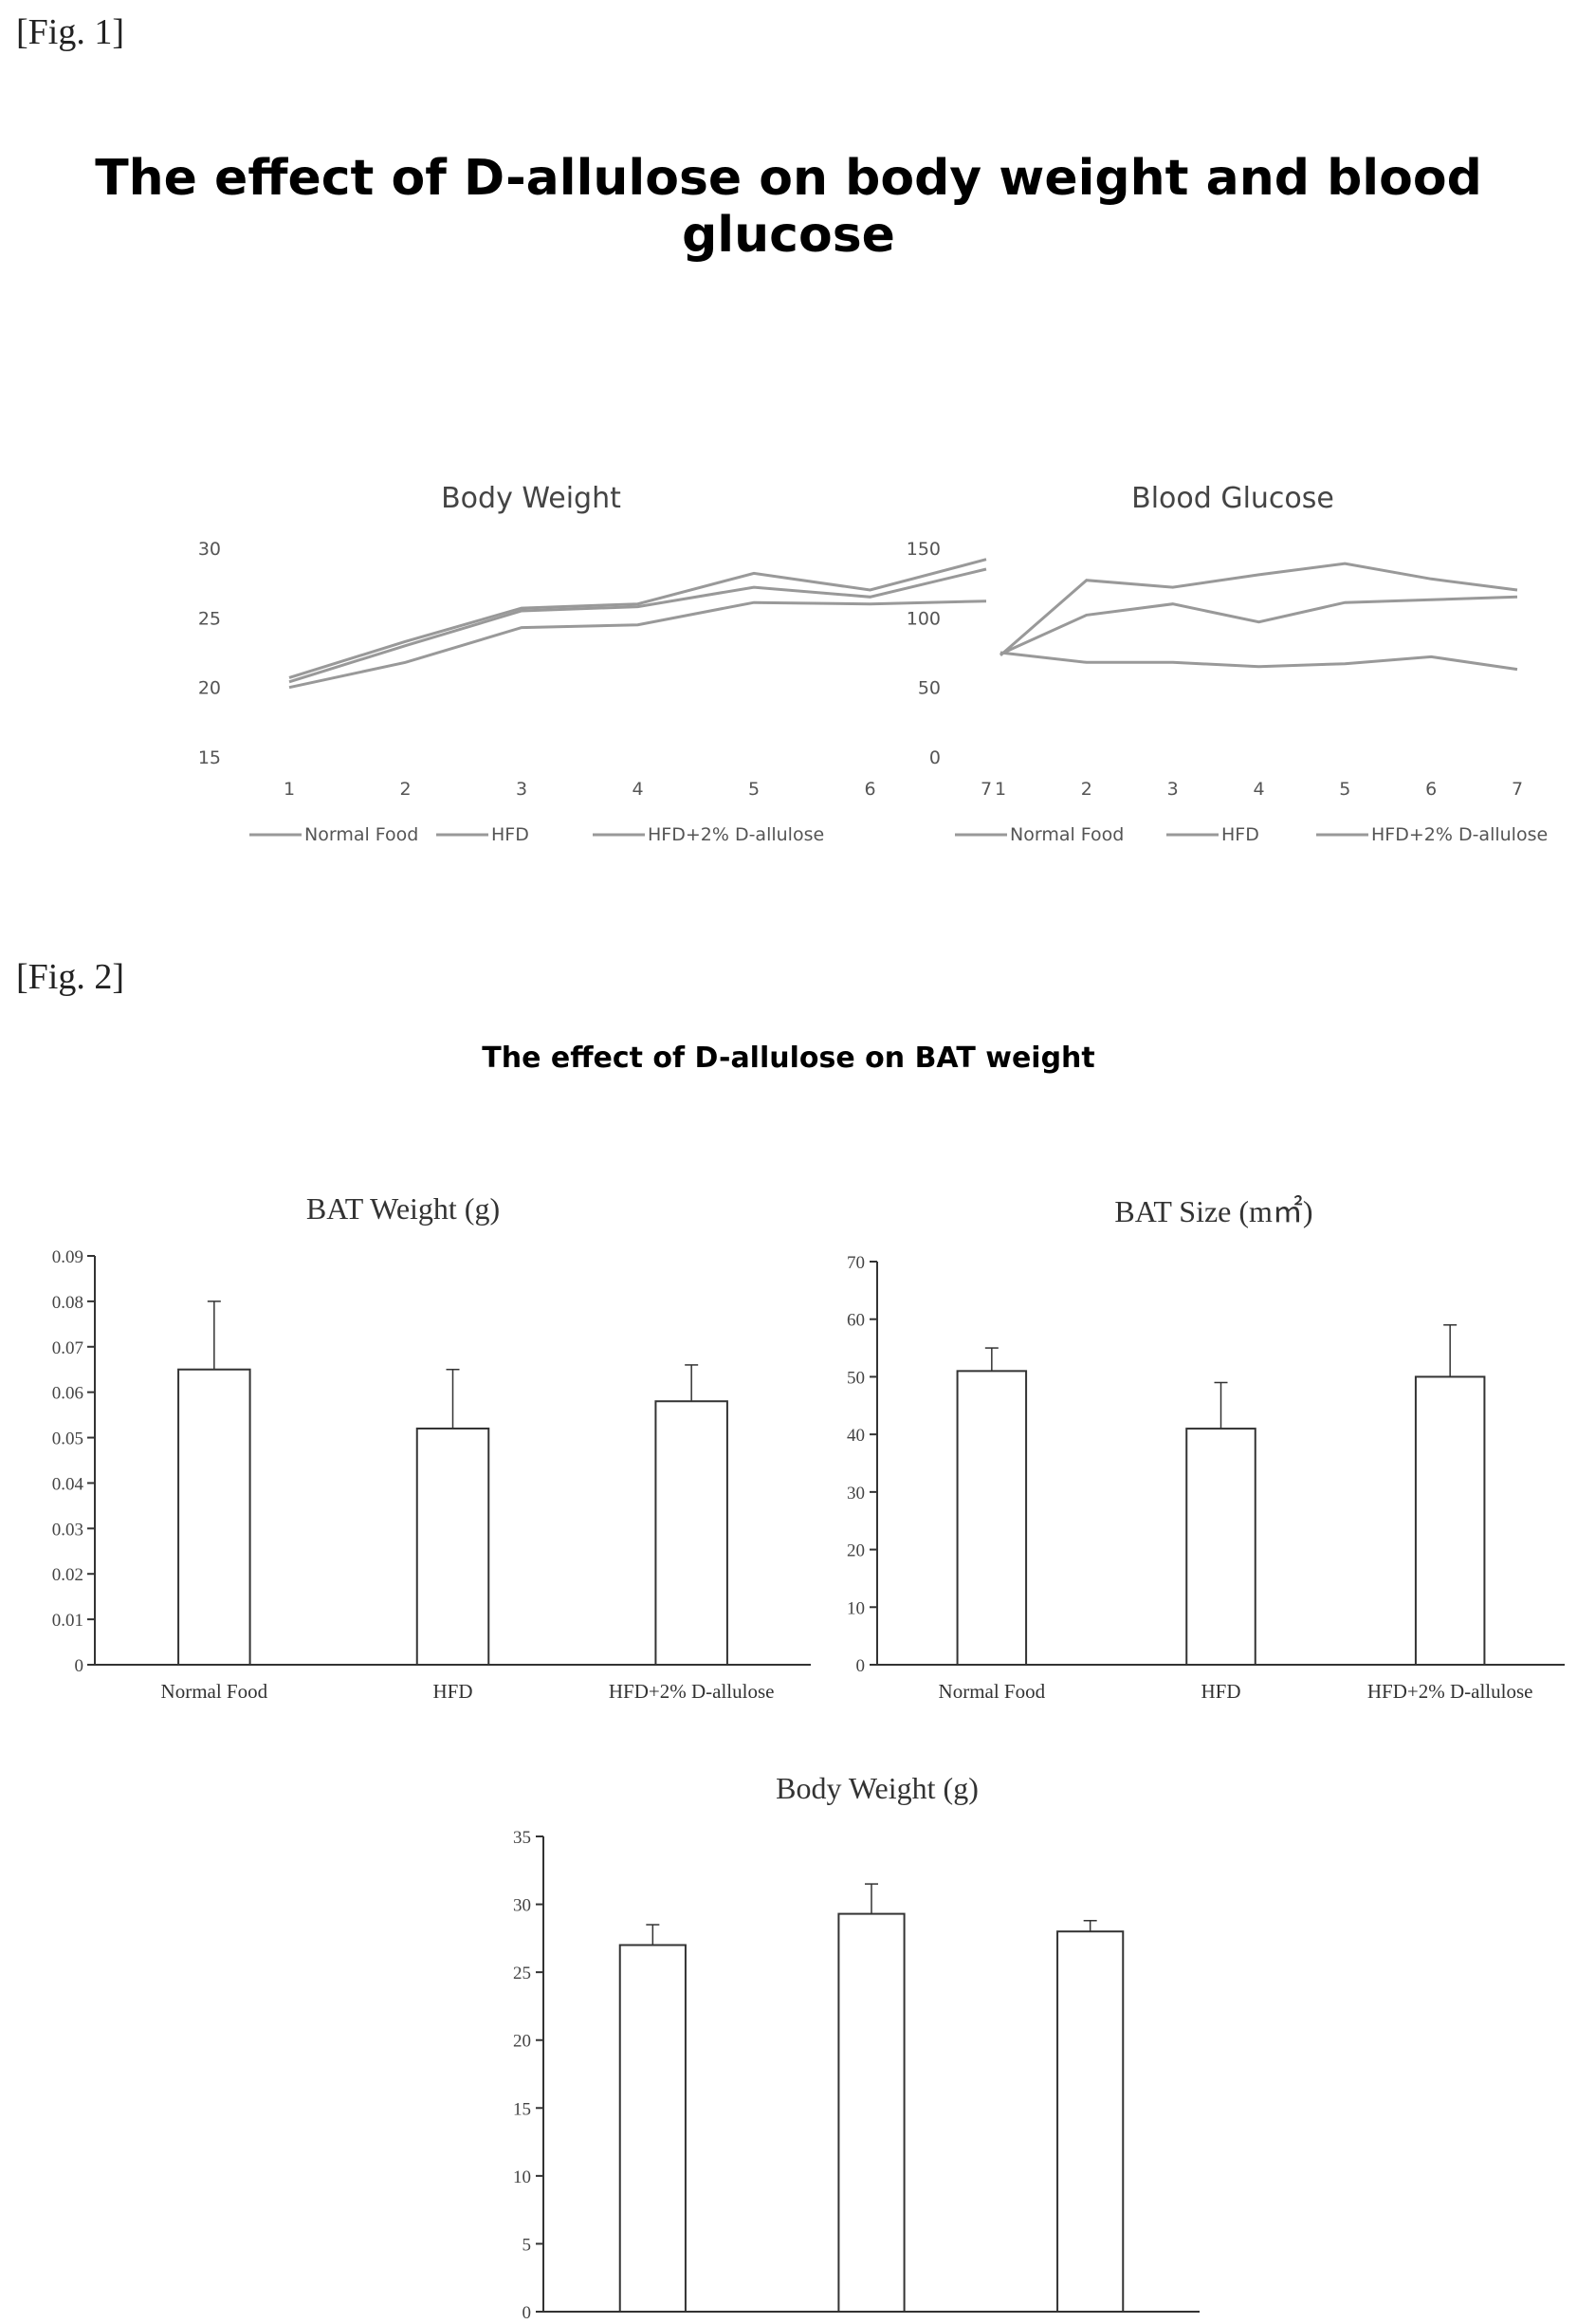  What do you see at coordinates (754, 790) in the screenshot?
I see `body-weight-line-xtick: 5` at bounding box center [754, 790].